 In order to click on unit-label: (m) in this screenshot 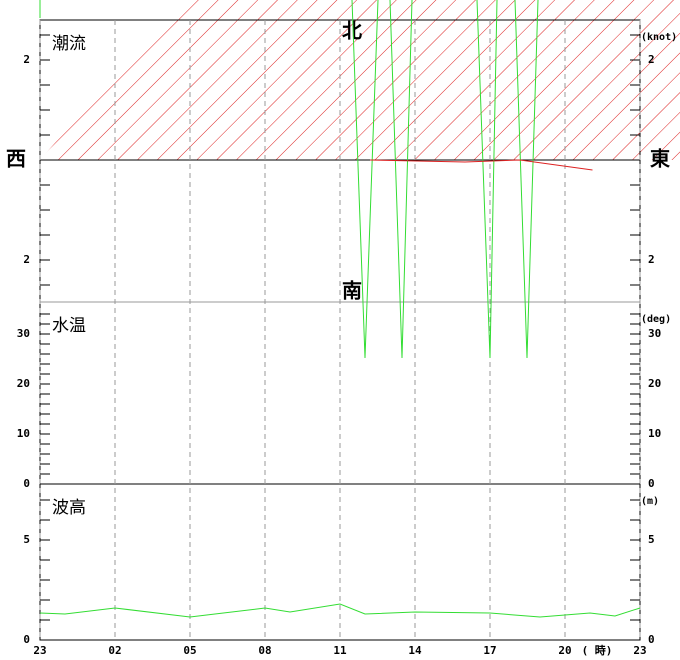, I will do `click(650, 501)`.